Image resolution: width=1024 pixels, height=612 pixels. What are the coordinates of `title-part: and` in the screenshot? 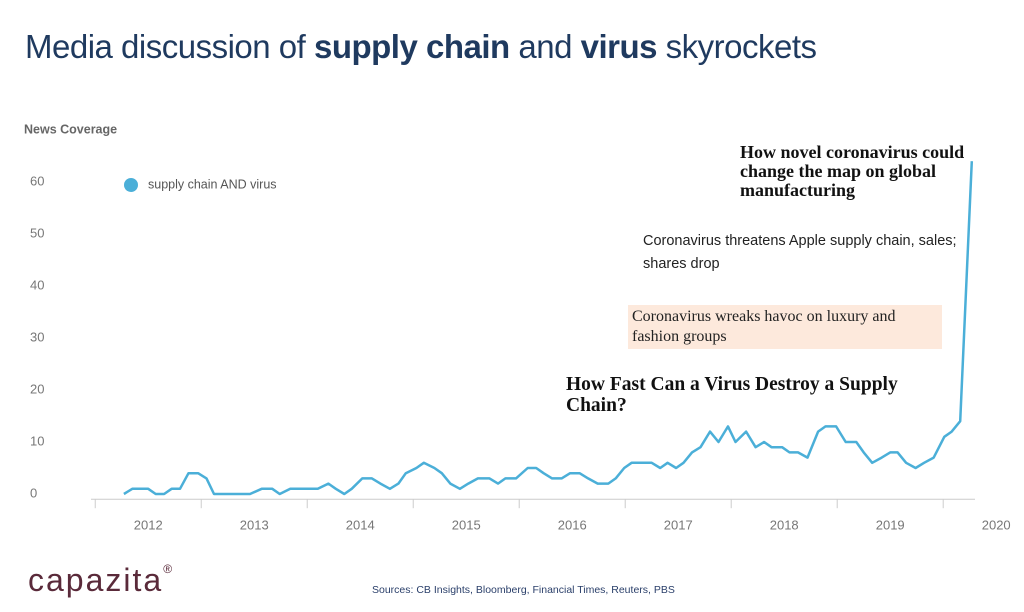 It's located at (545, 46).